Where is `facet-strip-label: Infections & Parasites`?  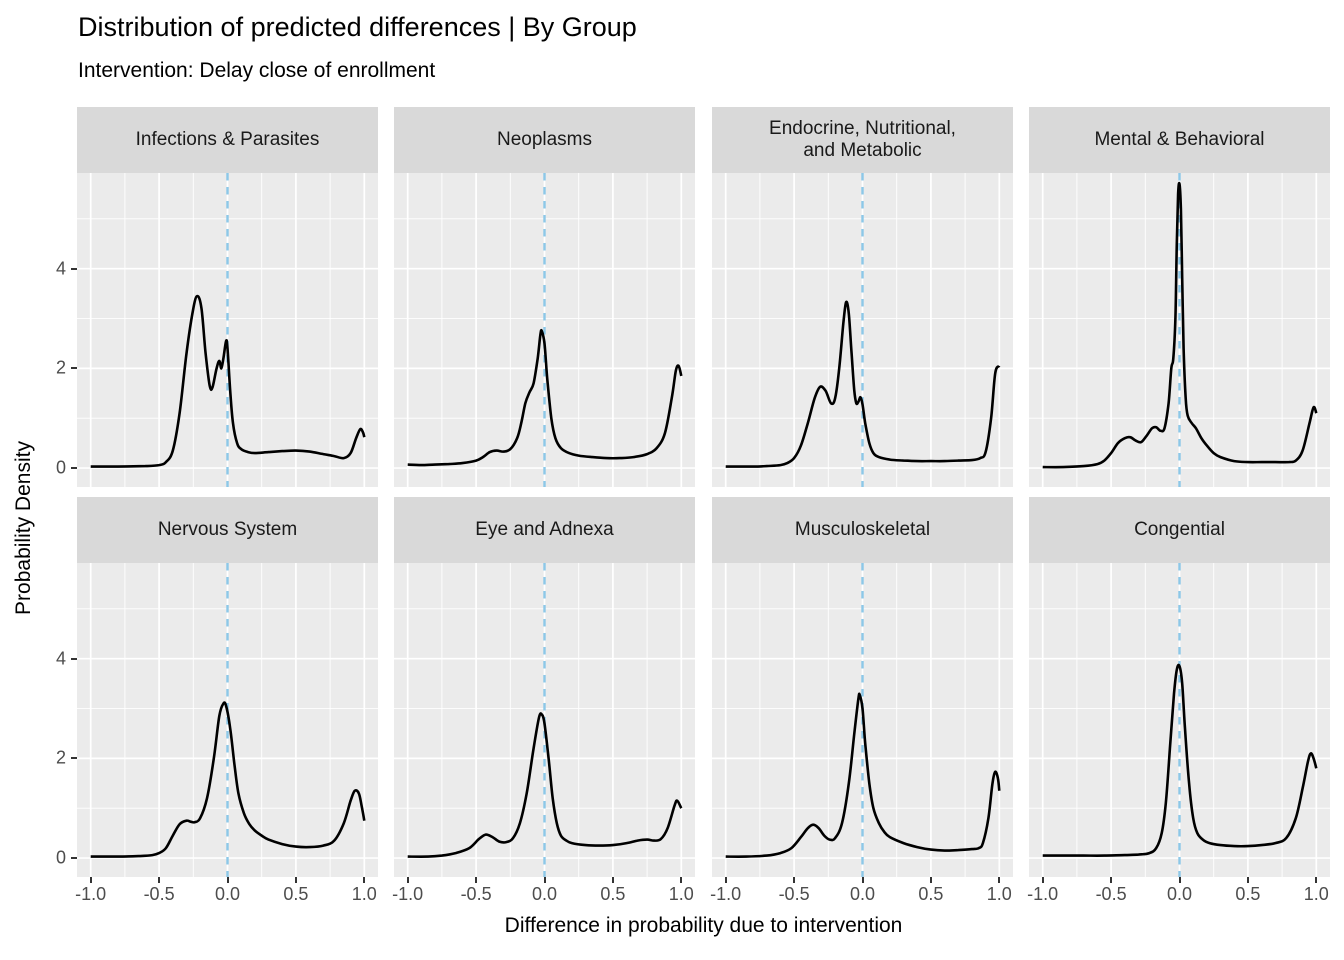 facet-strip-label: Infections & Parasites is located at coordinates (227, 139).